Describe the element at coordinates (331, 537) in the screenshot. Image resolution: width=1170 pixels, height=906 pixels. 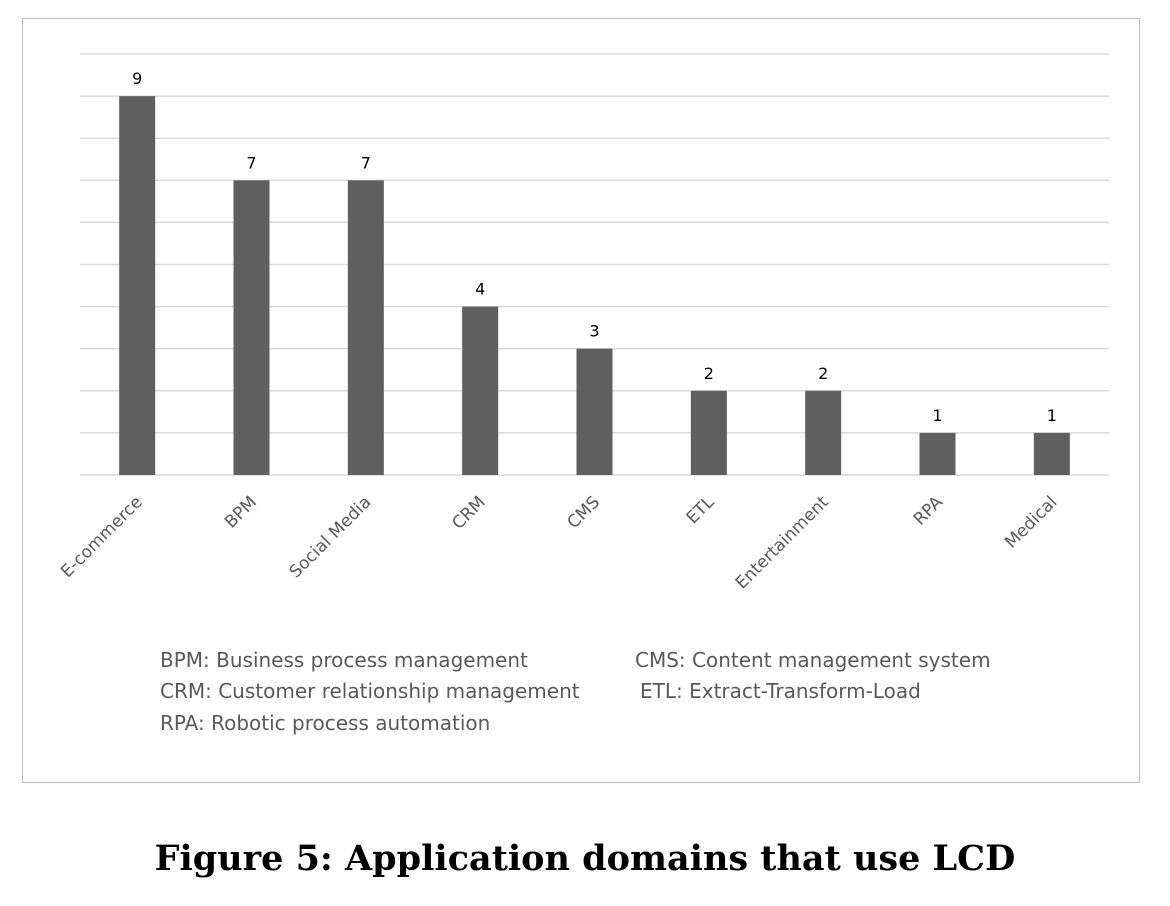
I see `x-tick-label: Social Media` at that location.